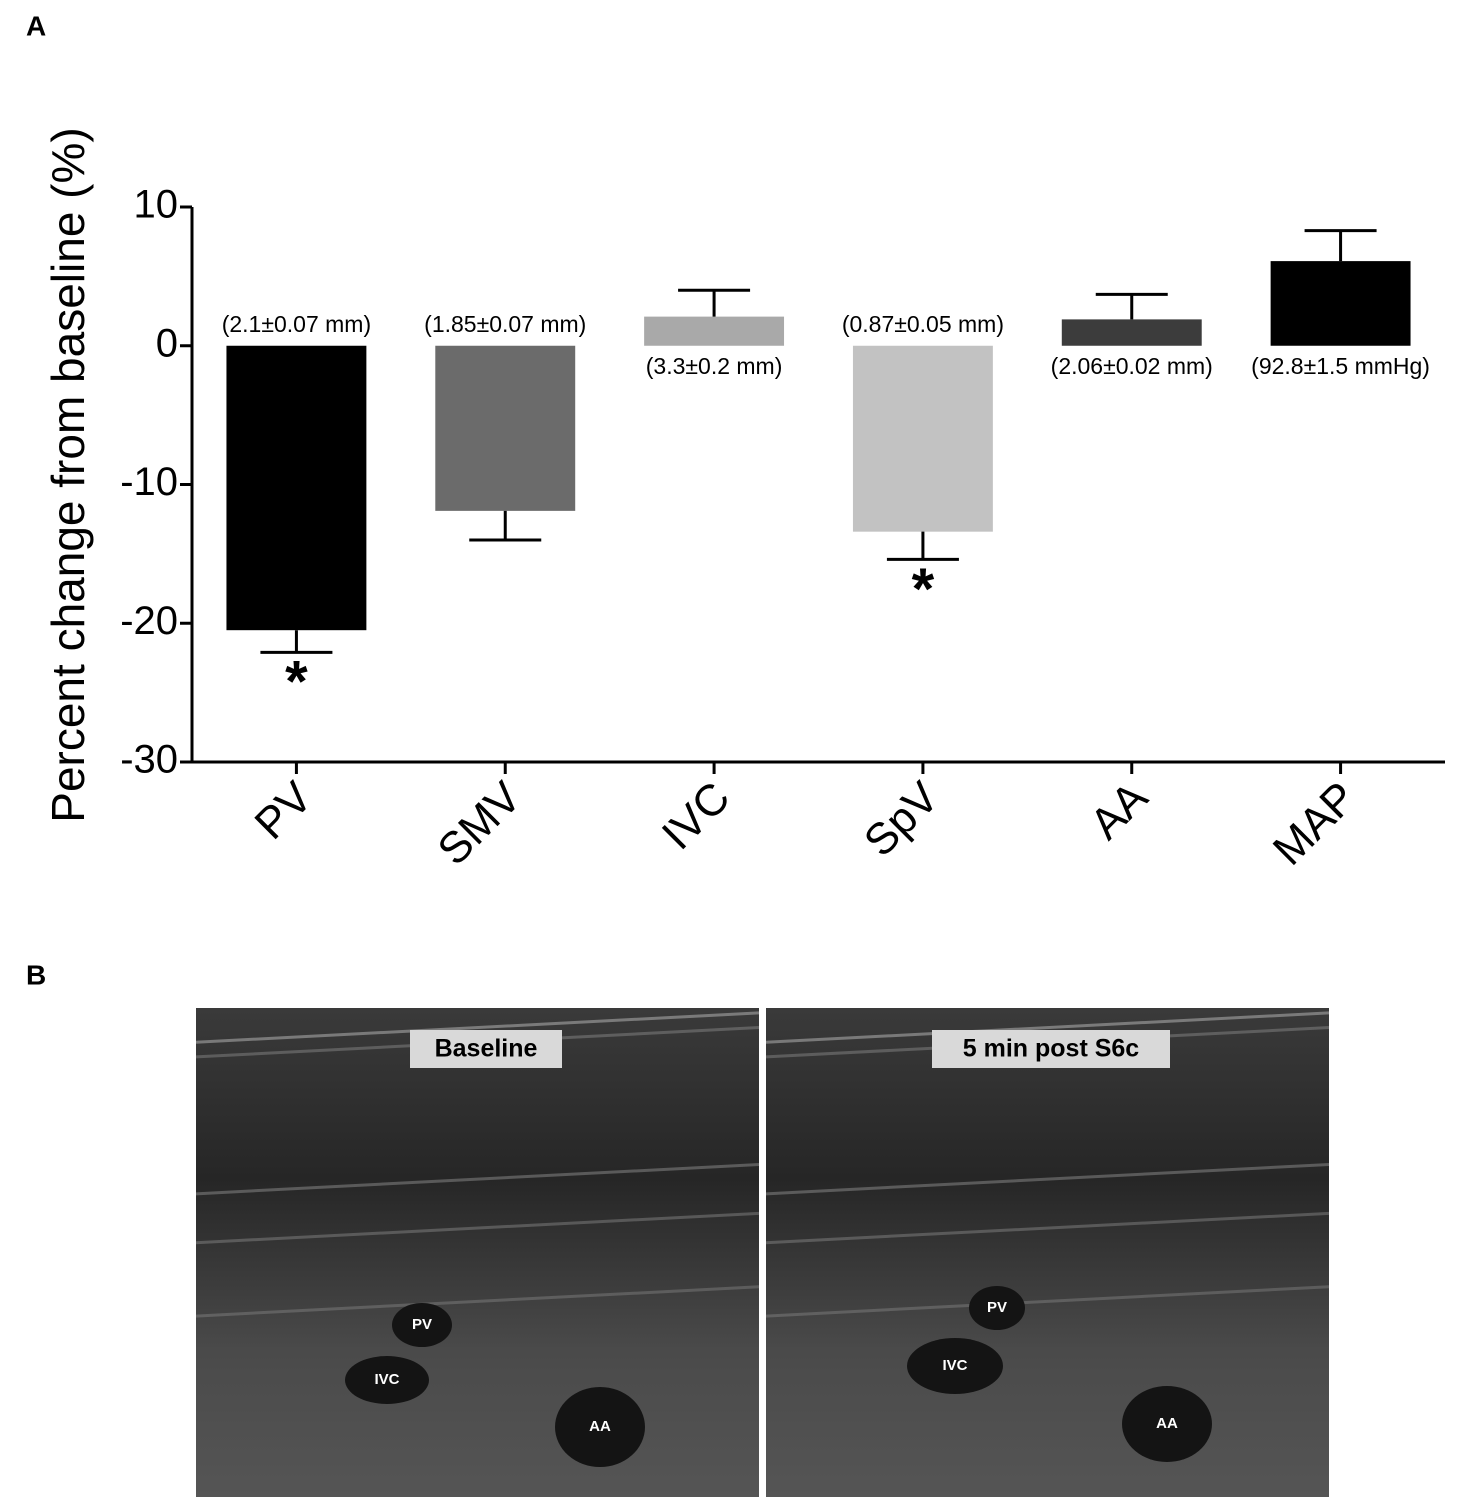 The image size is (1460, 1504). What do you see at coordinates (1315, 824) in the screenshot?
I see `x-tick-label: MAP` at bounding box center [1315, 824].